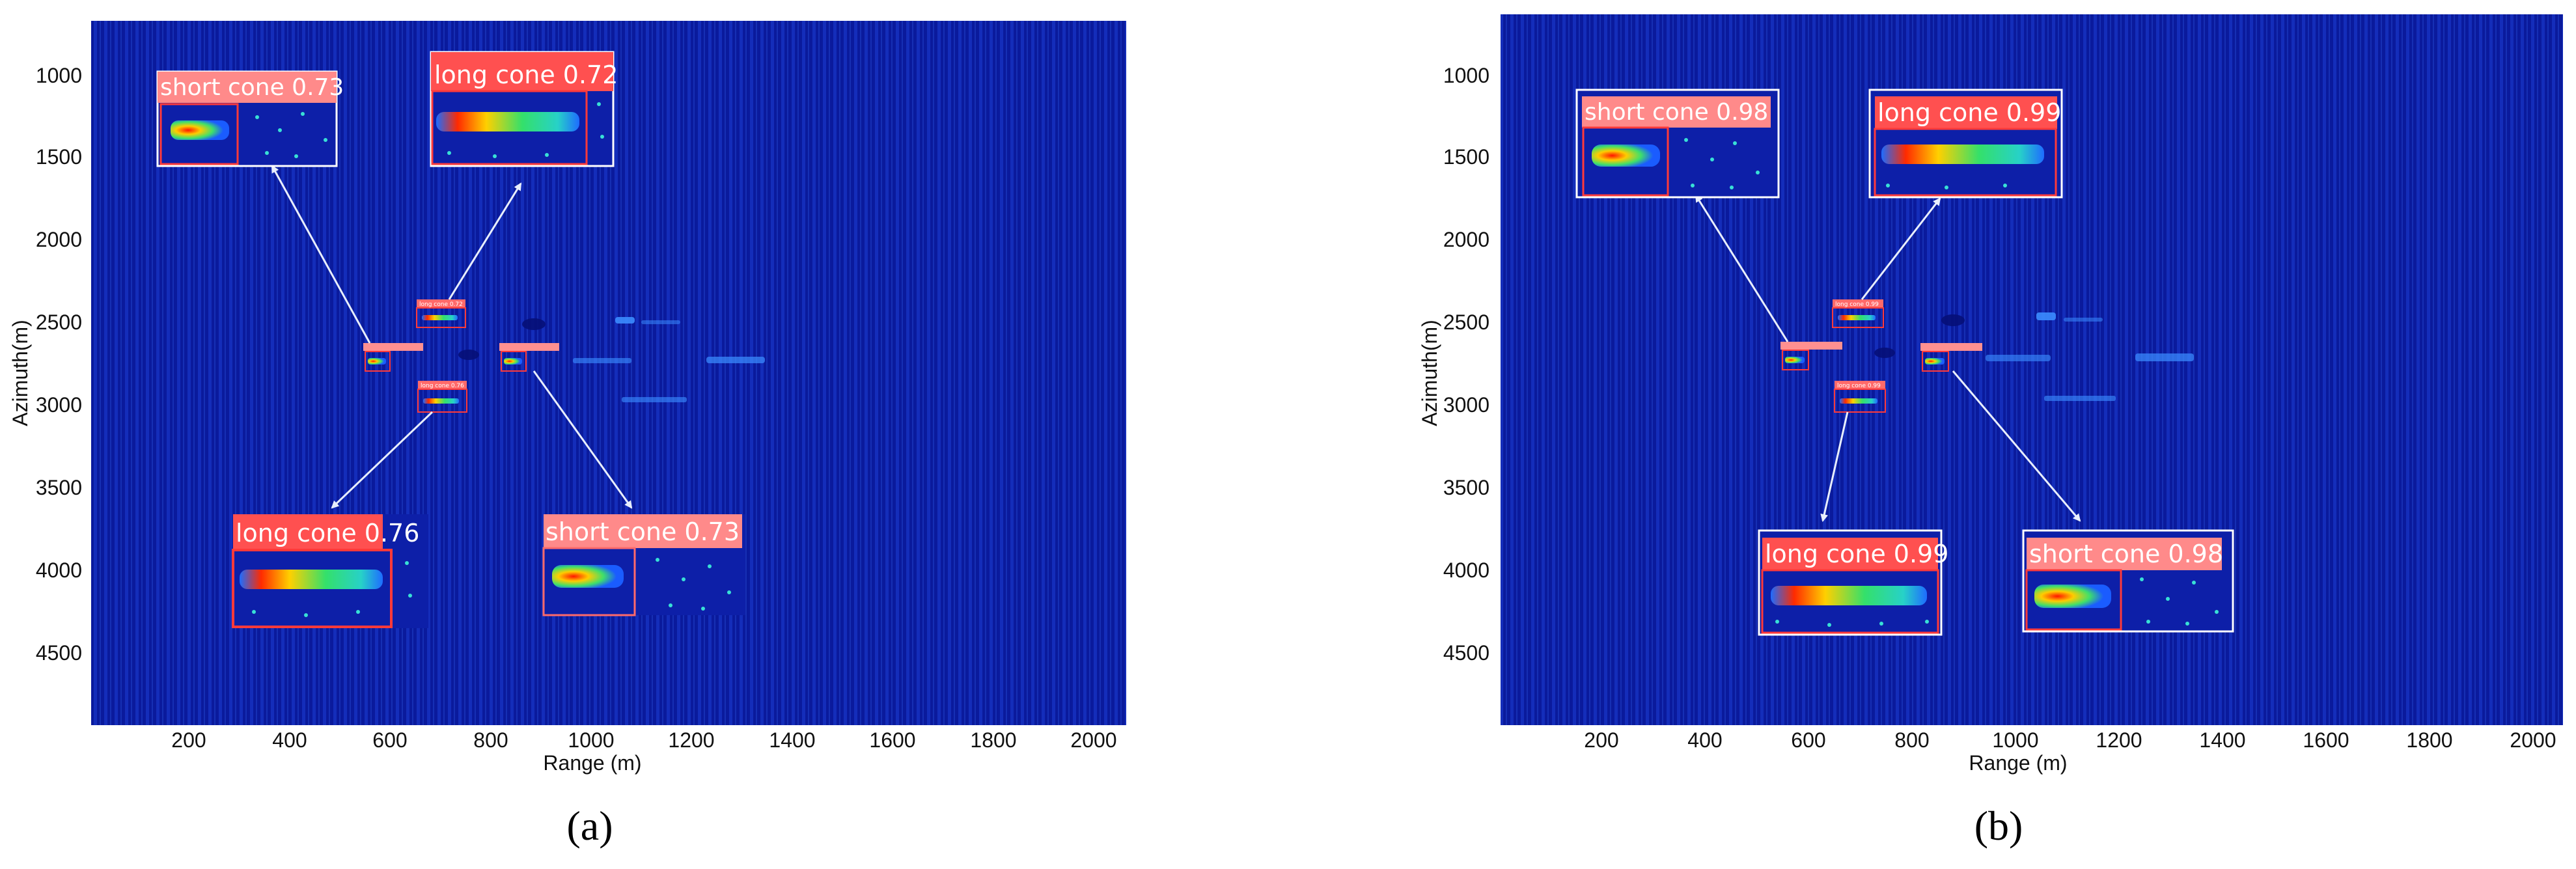 The height and width of the screenshot is (869, 2576). I want to click on detection-label: long cone 0.72, so click(441, 304).